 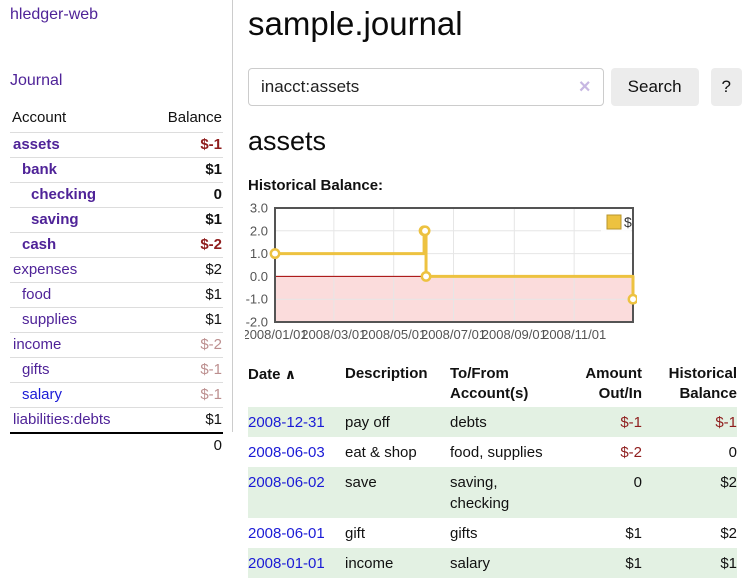 What do you see at coordinates (584, 87) in the screenshot?
I see `clear-search-icon: ×` at bounding box center [584, 87].